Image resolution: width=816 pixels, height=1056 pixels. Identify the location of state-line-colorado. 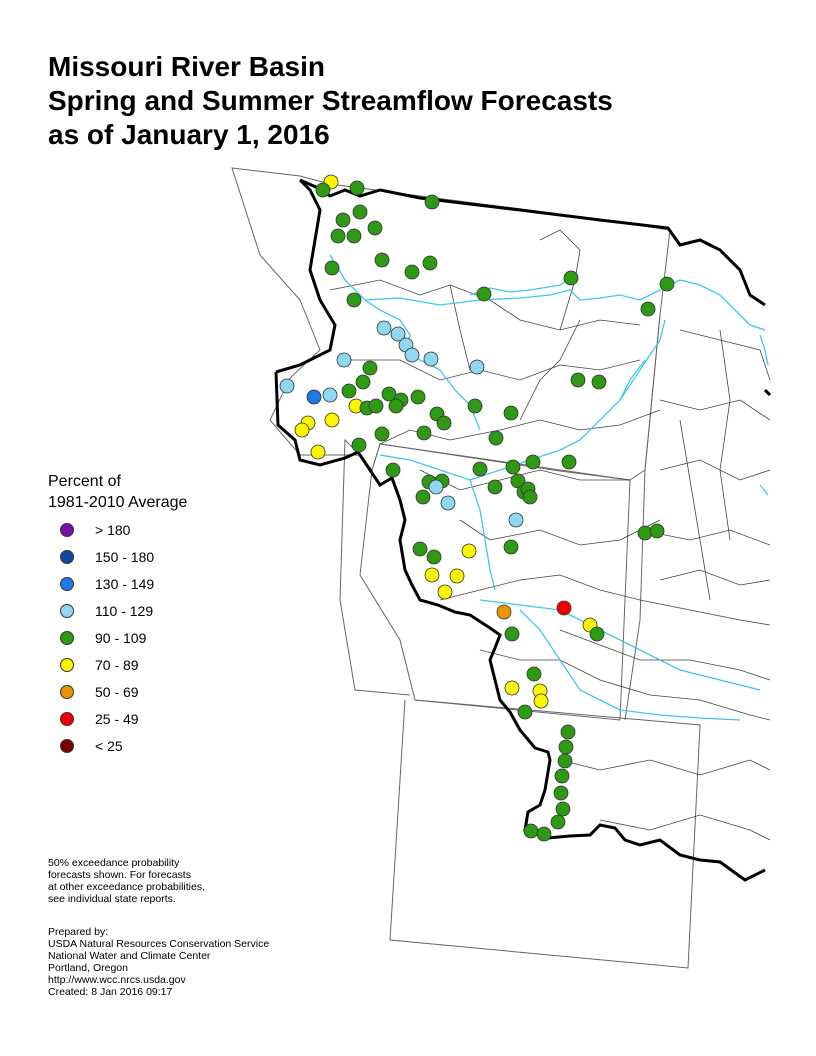
(545, 834).